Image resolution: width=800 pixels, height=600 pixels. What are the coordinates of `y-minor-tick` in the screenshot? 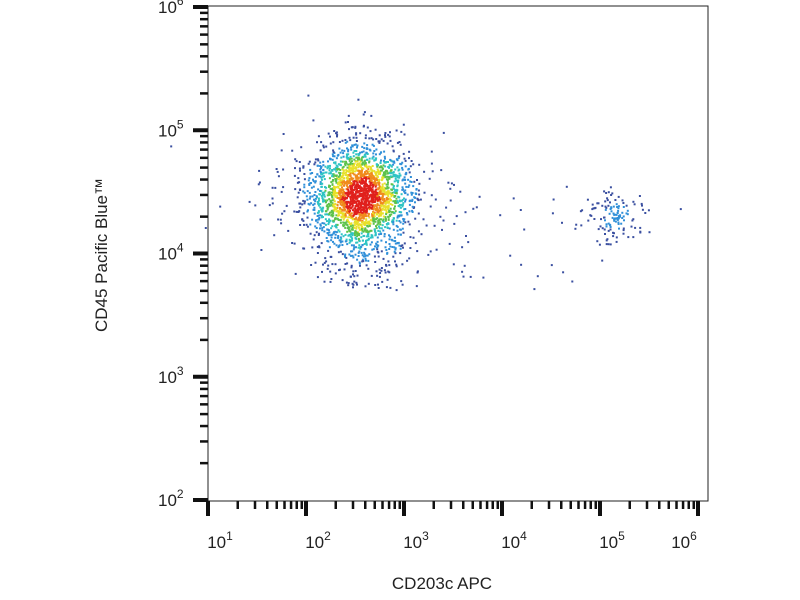 It's located at (204, 441).